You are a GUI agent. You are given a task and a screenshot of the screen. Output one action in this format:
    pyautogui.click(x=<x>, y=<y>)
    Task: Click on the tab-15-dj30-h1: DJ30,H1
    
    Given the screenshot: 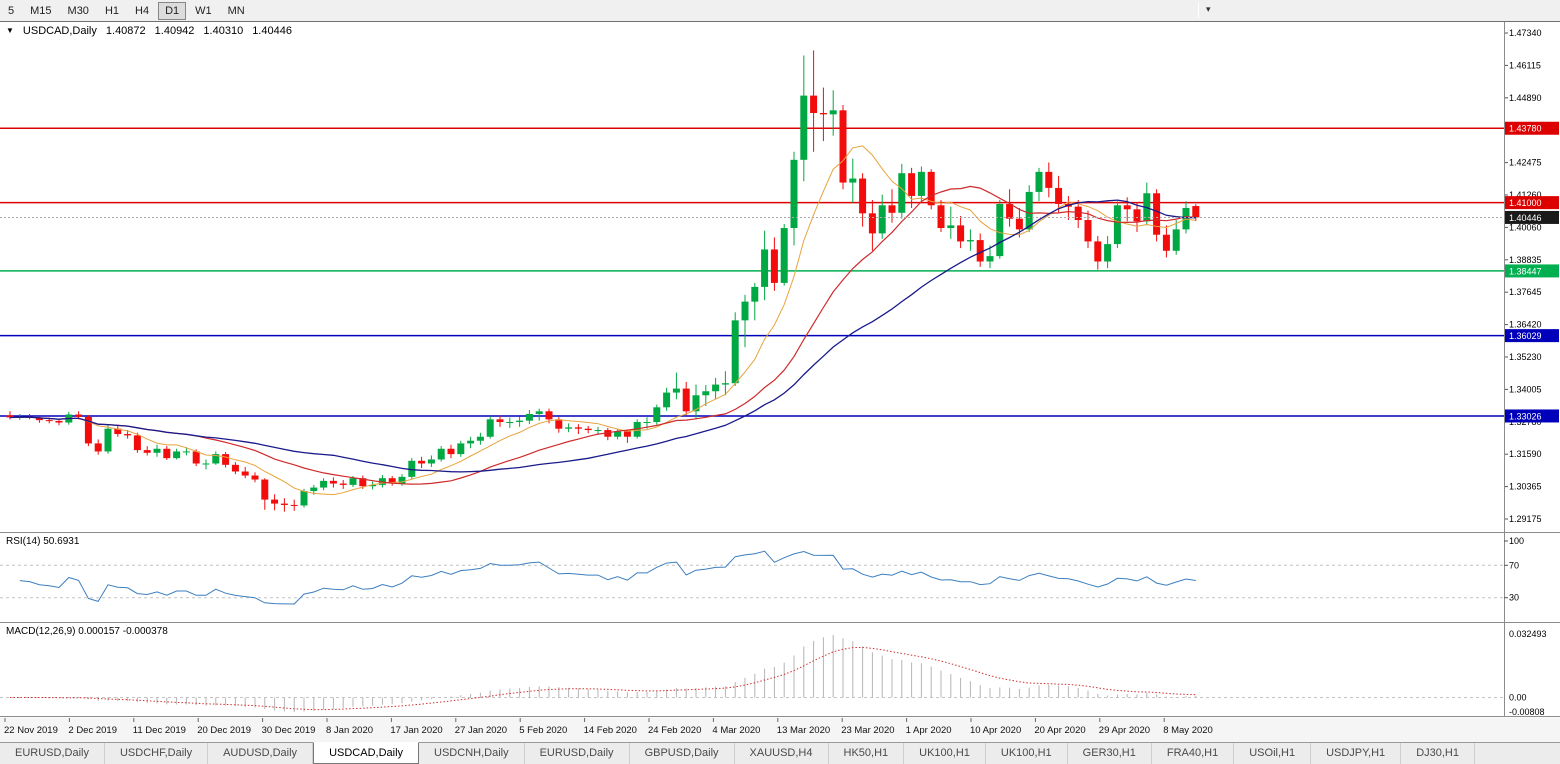 What is the action you would take?
    pyautogui.click(x=1438, y=753)
    